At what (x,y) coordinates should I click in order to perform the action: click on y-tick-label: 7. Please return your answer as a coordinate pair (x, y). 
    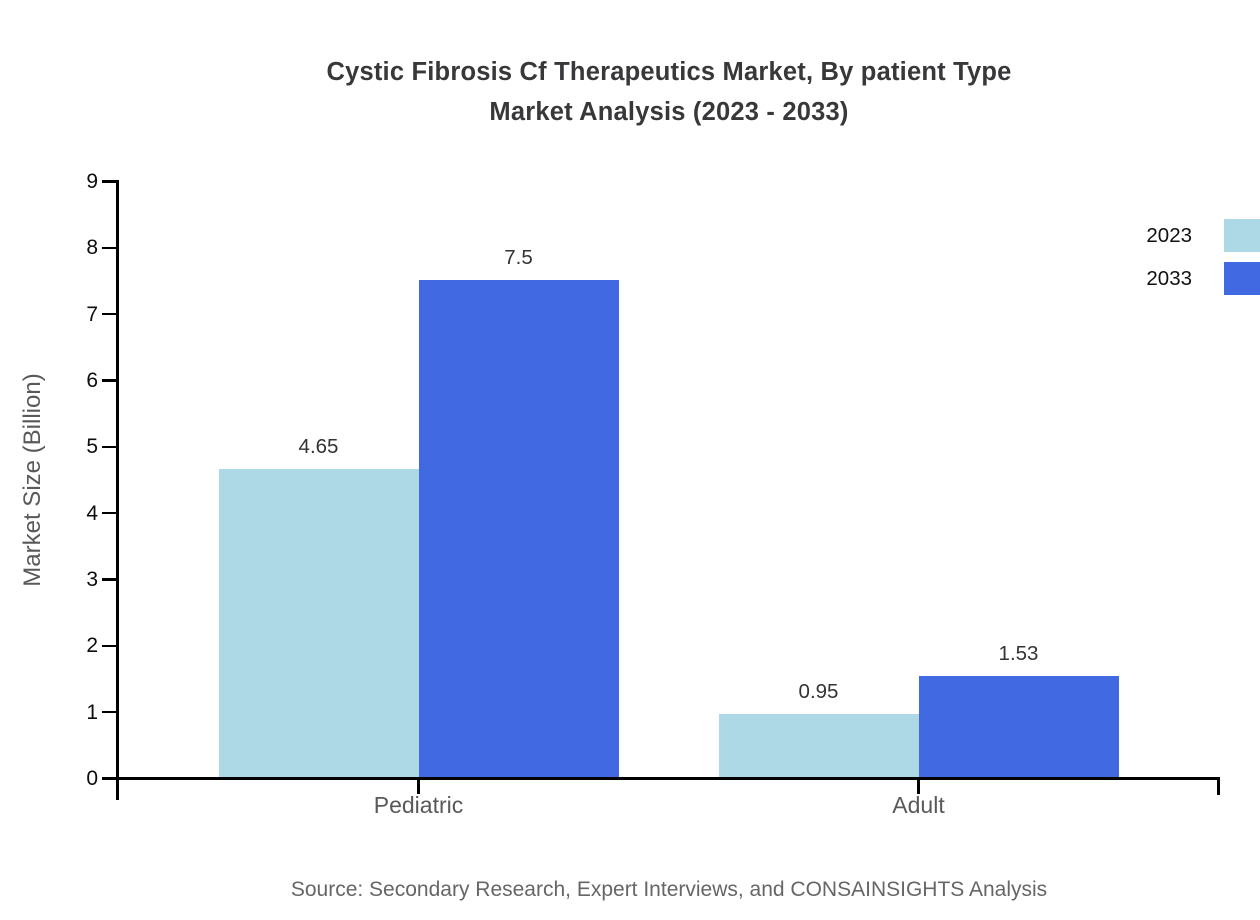
    Looking at the image, I should click on (92, 314).